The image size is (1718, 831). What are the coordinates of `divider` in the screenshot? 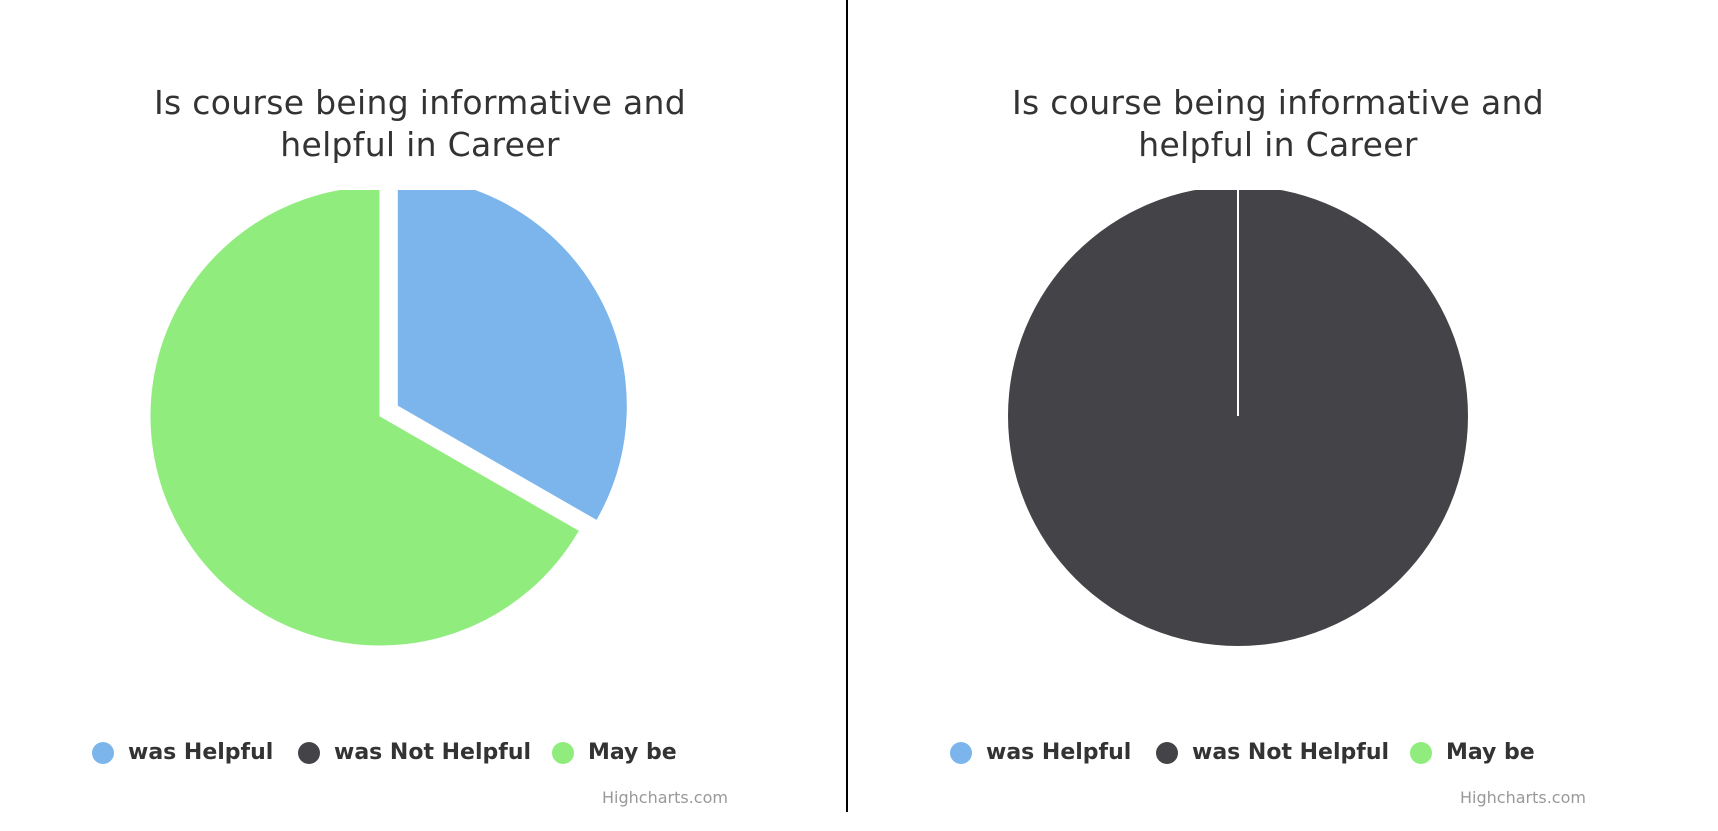 It's located at (847, 406).